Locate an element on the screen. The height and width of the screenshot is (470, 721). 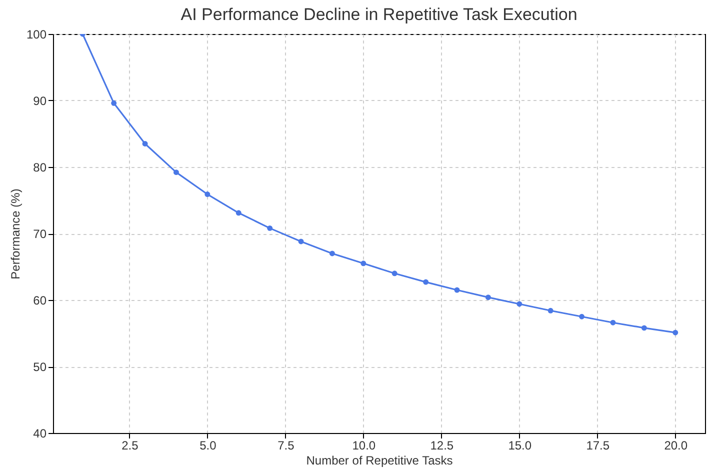
x-tick-label: 12.5 is located at coordinates (442, 445).